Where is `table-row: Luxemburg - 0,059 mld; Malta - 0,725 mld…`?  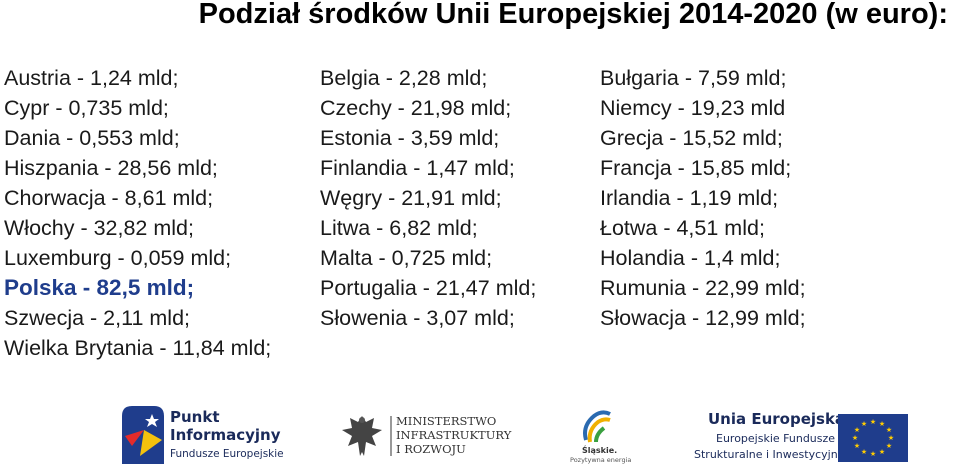
table-row: Luxemburg - 0,059 mld; Malta - 0,725 mld… is located at coordinates (479, 258).